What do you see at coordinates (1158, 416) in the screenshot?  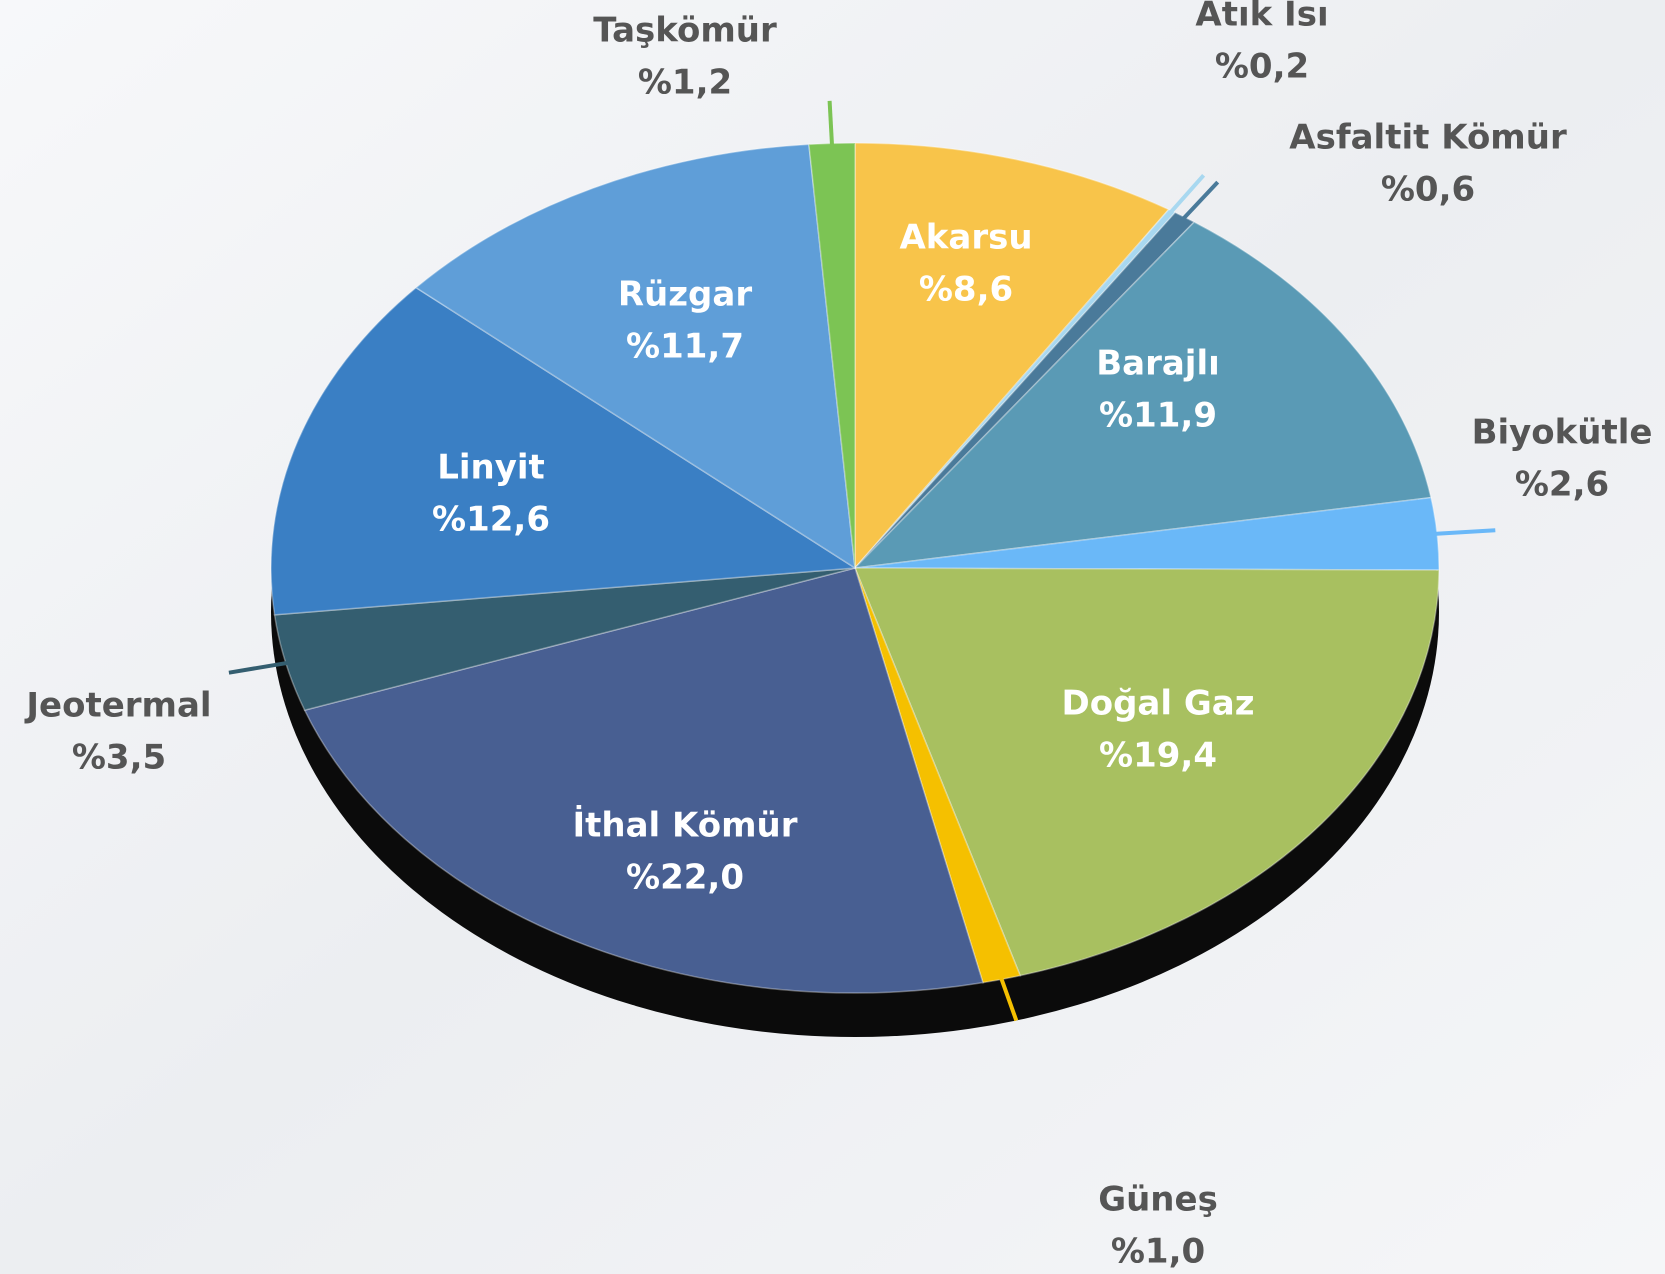 I see `slice-value-label: %11,9` at bounding box center [1158, 416].